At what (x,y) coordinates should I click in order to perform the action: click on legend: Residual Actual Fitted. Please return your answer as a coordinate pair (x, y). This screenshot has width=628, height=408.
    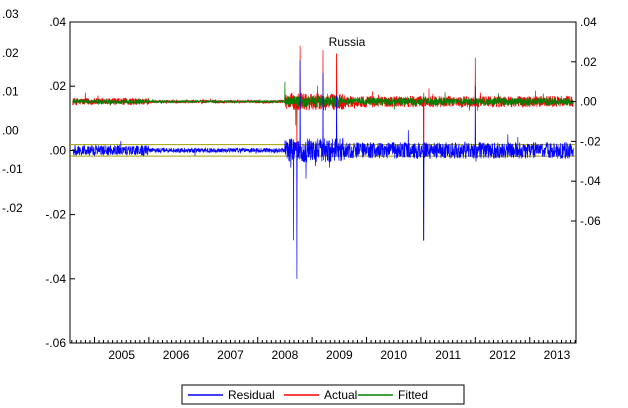
    Looking at the image, I should click on (323, 394).